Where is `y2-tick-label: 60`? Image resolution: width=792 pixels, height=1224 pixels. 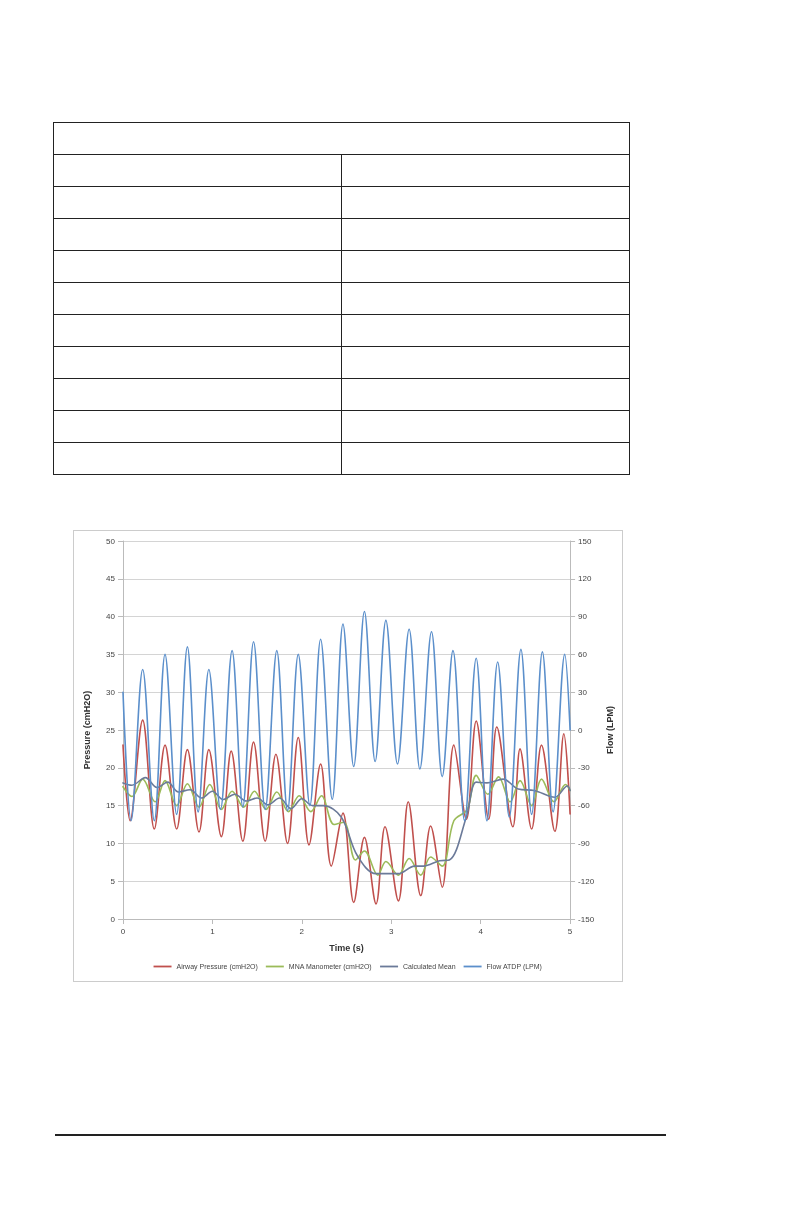 y2-tick-label: 60 is located at coordinates (583, 654).